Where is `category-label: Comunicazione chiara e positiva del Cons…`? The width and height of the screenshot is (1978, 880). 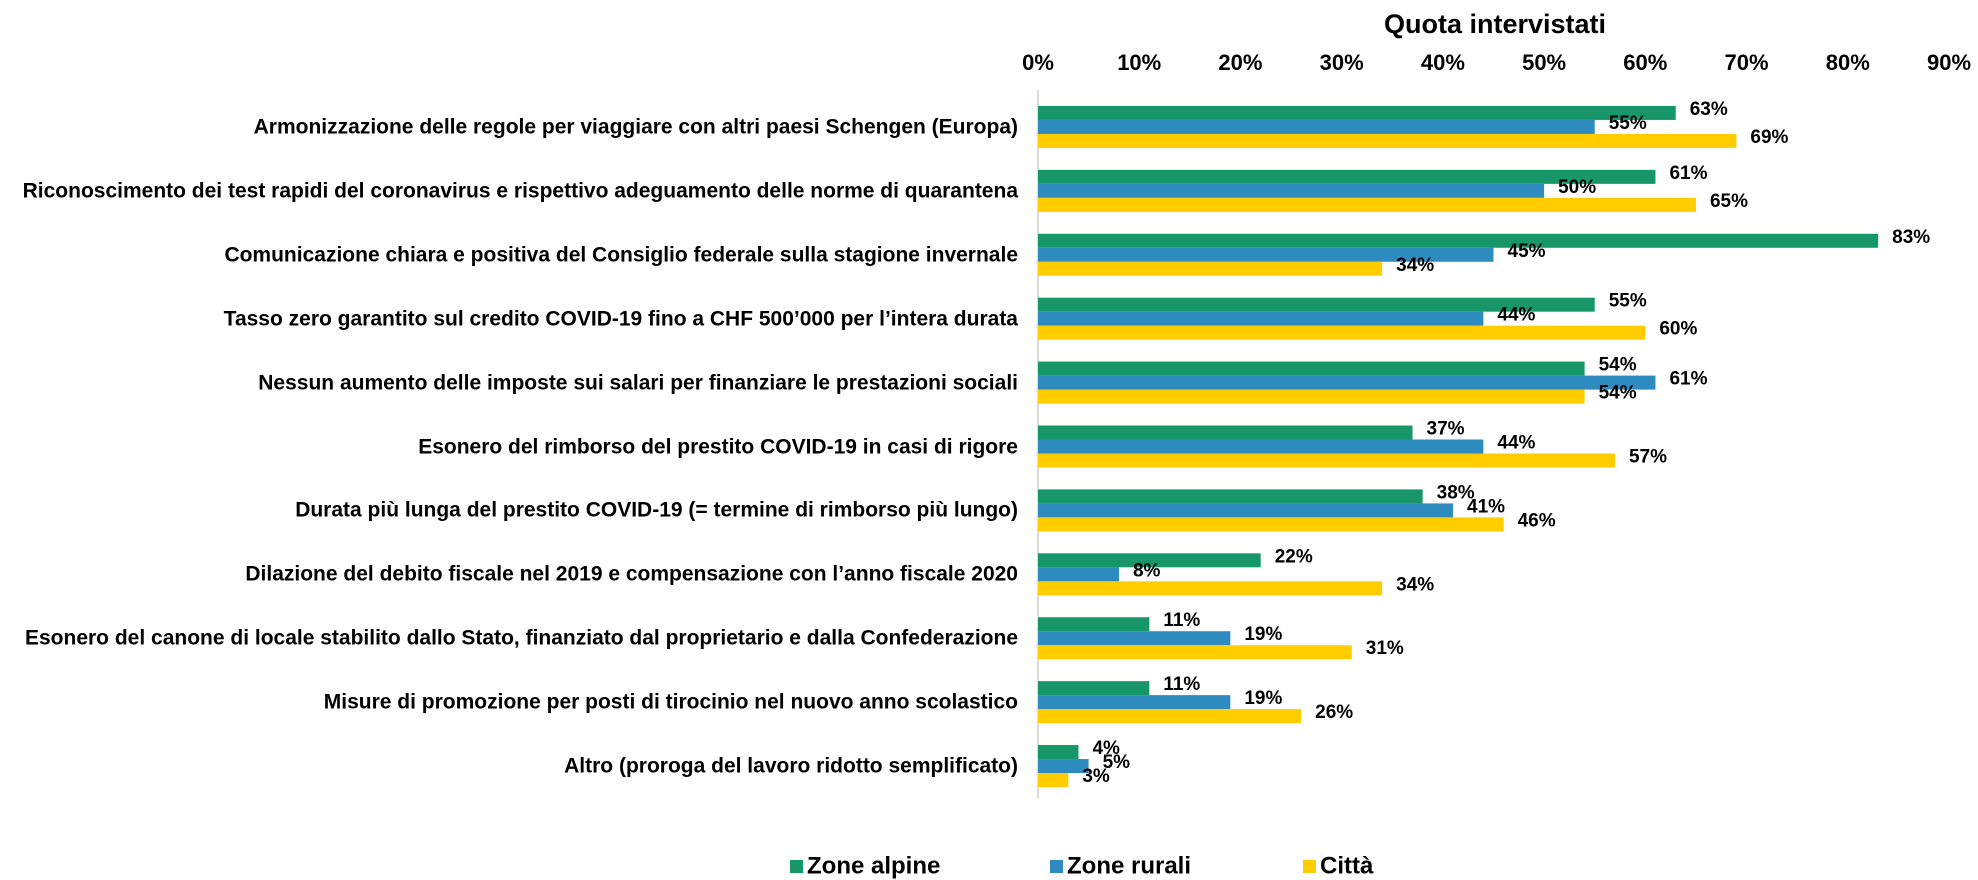
category-label: Comunicazione chiara e positiva del Cons… is located at coordinates (621, 255).